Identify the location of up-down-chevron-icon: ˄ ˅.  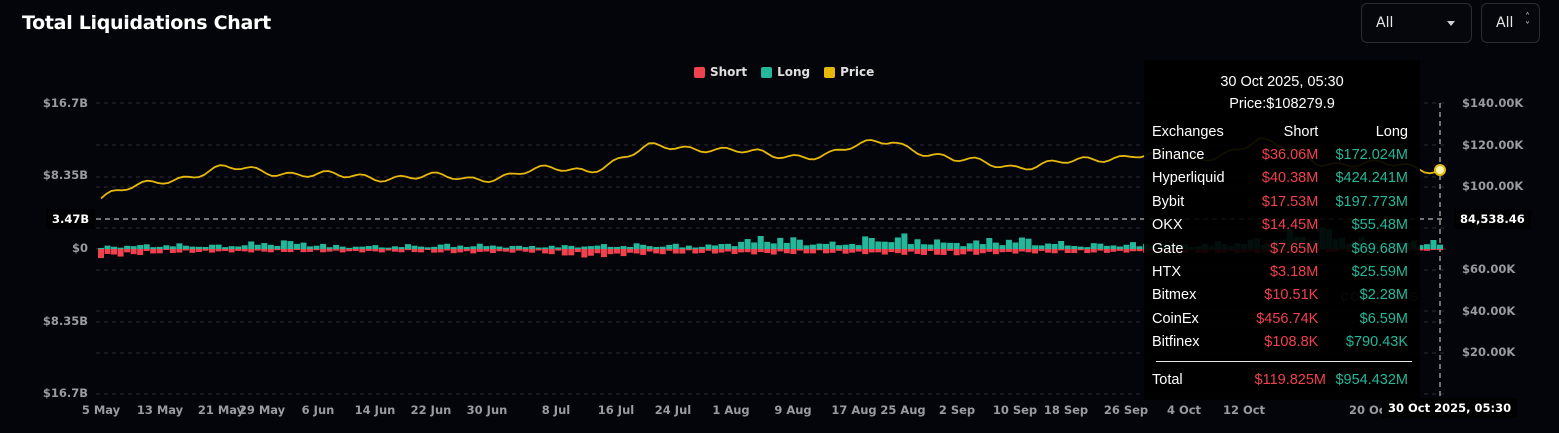
(1527, 22).